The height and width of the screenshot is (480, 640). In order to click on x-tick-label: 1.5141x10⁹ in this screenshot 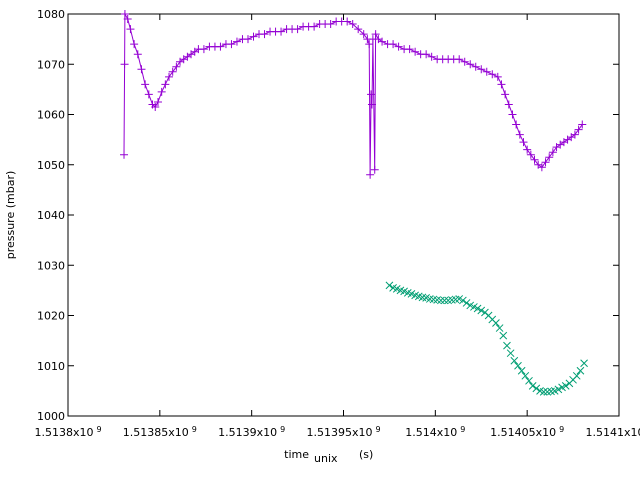, I will do `click(612, 432)`.